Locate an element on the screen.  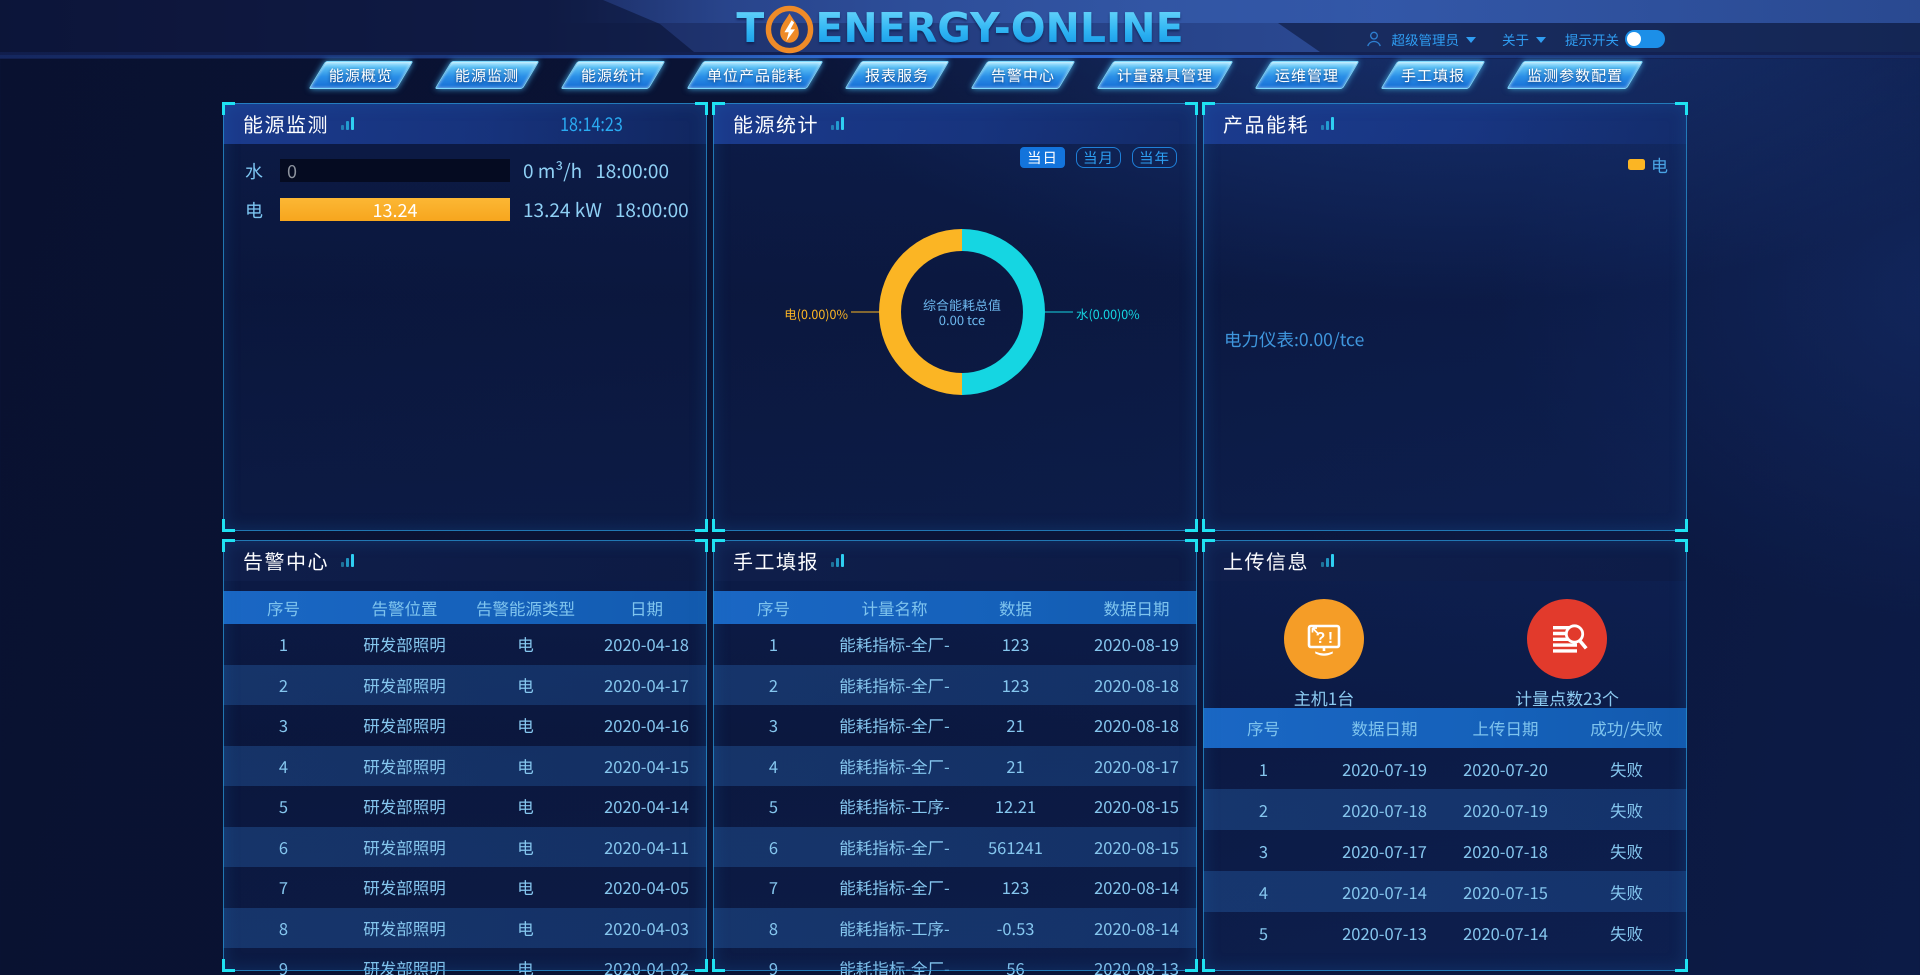
nav-item: 告警中心 is located at coordinates (1023, 75).